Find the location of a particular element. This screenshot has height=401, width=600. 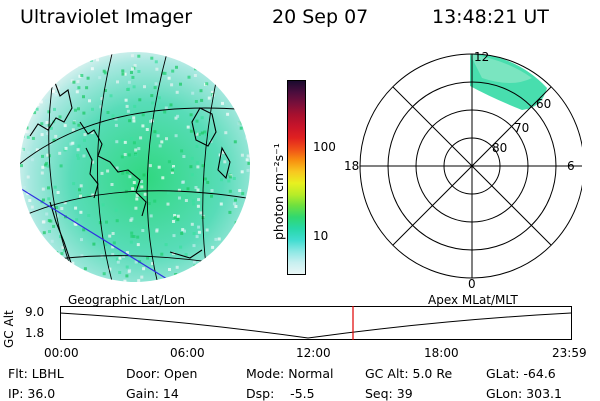

timeline-xtick-0000: 00:00 is located at coordinates (61, 353).